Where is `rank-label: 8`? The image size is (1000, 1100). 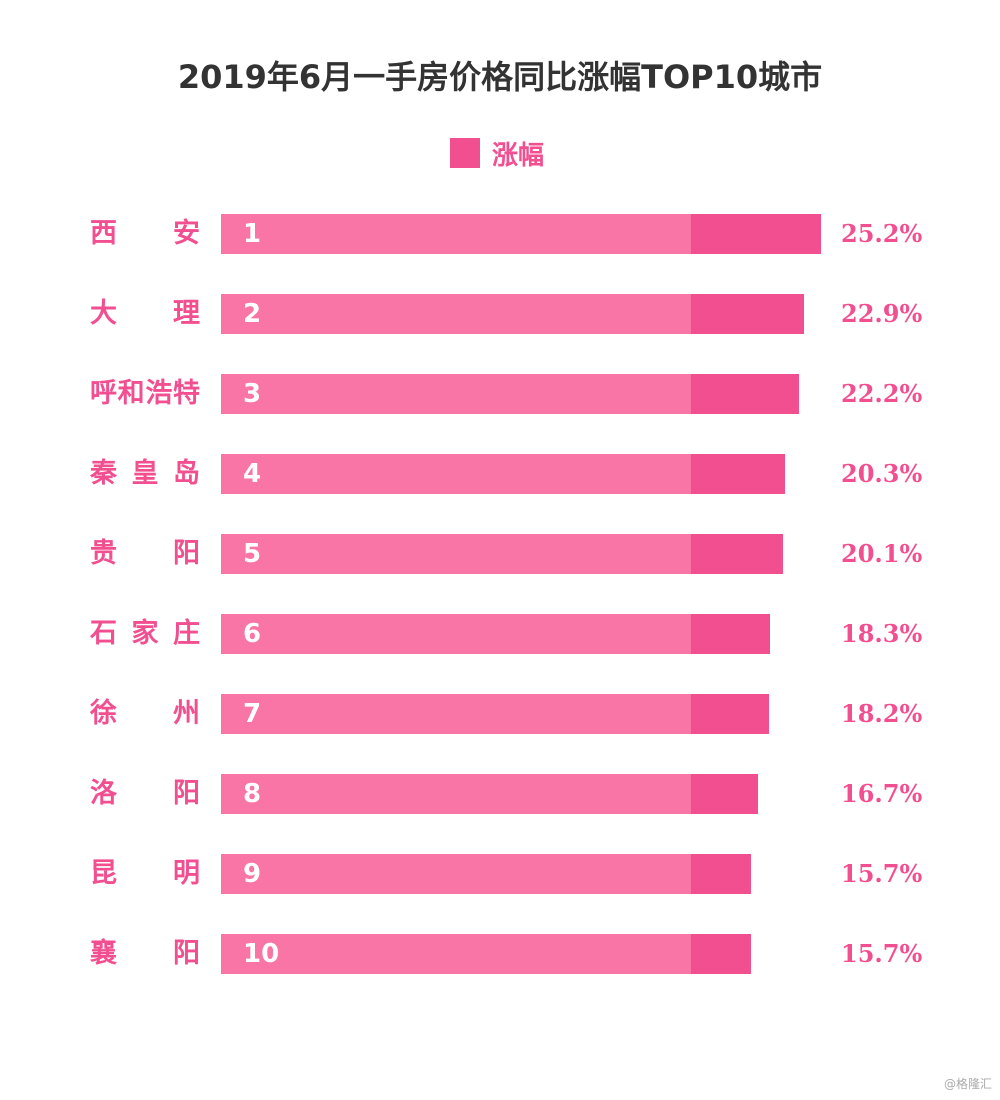
rank-label: 8 is located at coordinates (252, 794).